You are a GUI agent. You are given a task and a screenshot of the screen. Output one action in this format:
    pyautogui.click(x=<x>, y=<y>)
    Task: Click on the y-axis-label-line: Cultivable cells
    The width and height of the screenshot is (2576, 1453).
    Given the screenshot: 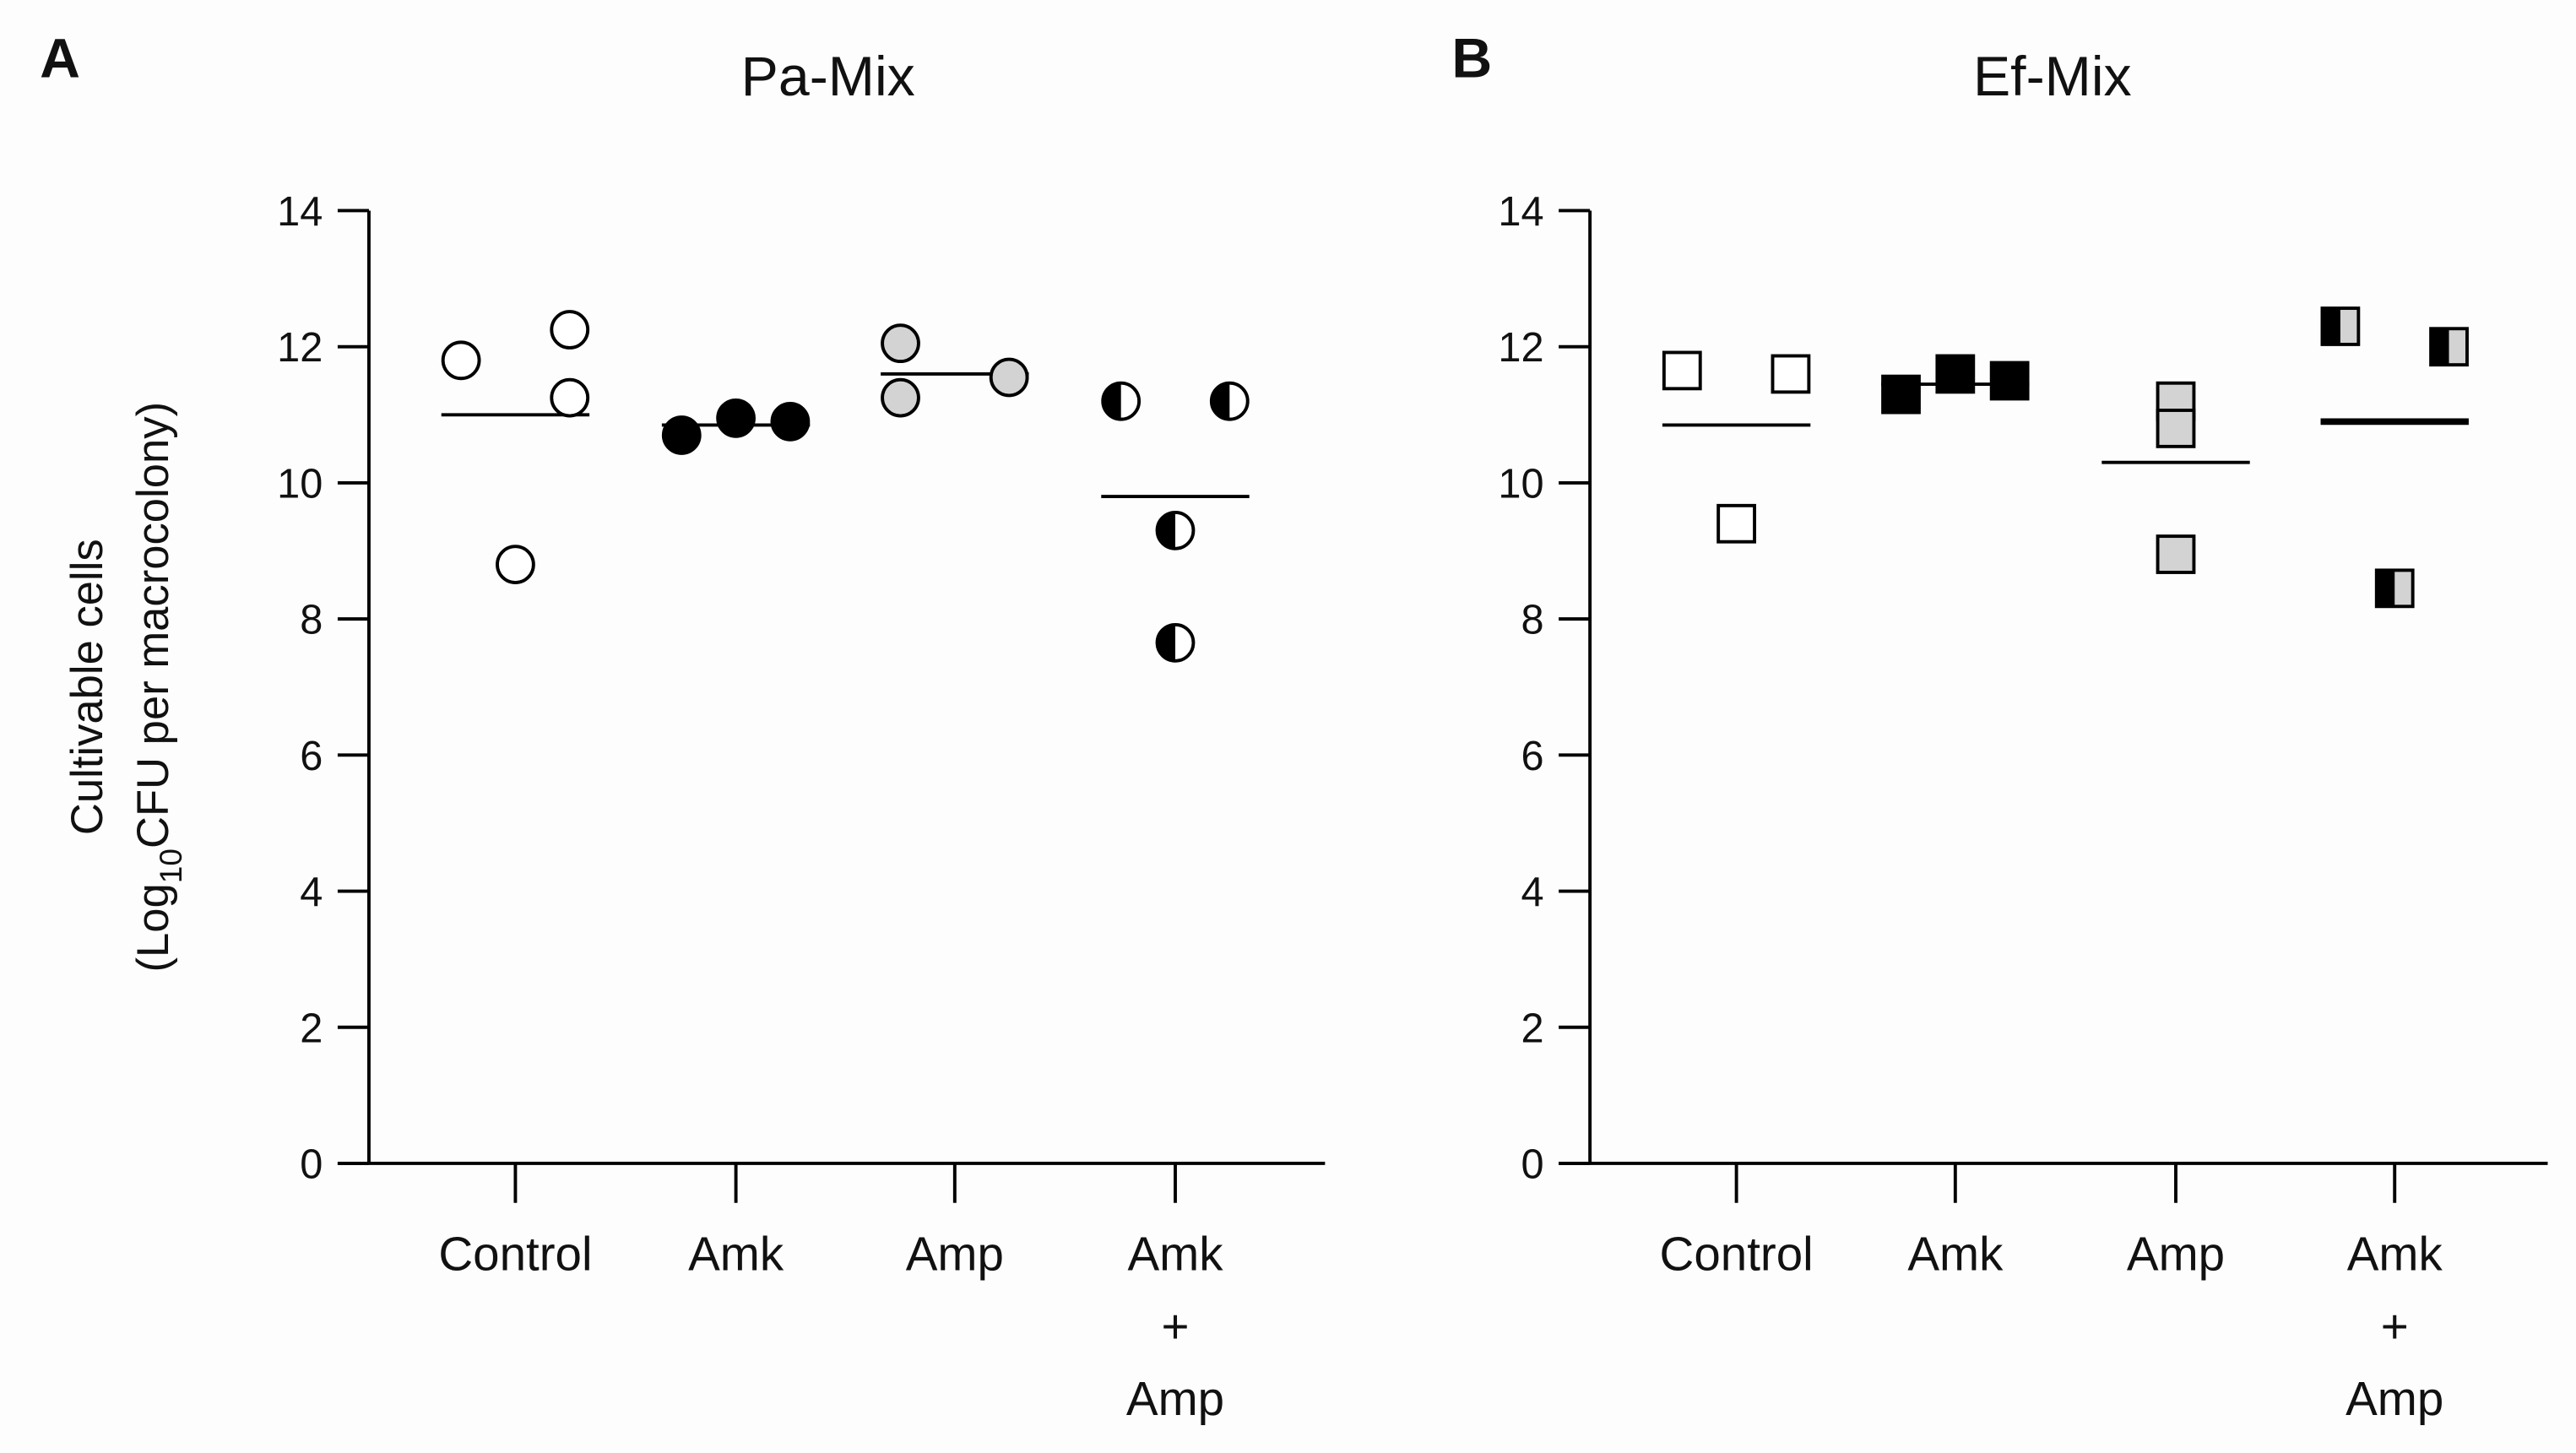 What is the action you would take?
    pyautogui.click(x=87, y=687)
    